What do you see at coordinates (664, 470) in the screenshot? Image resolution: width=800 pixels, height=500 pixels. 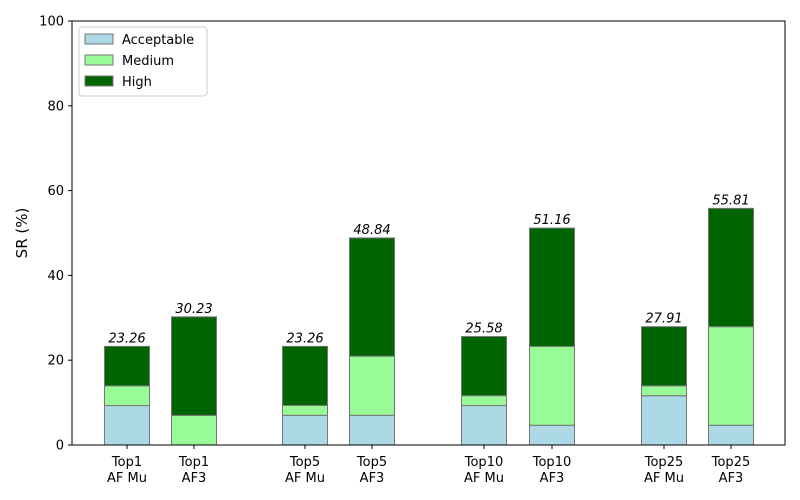 I see `x-tick-label-top25-af-mu: Top25 AF Mu` at bounding box center [664, 470].